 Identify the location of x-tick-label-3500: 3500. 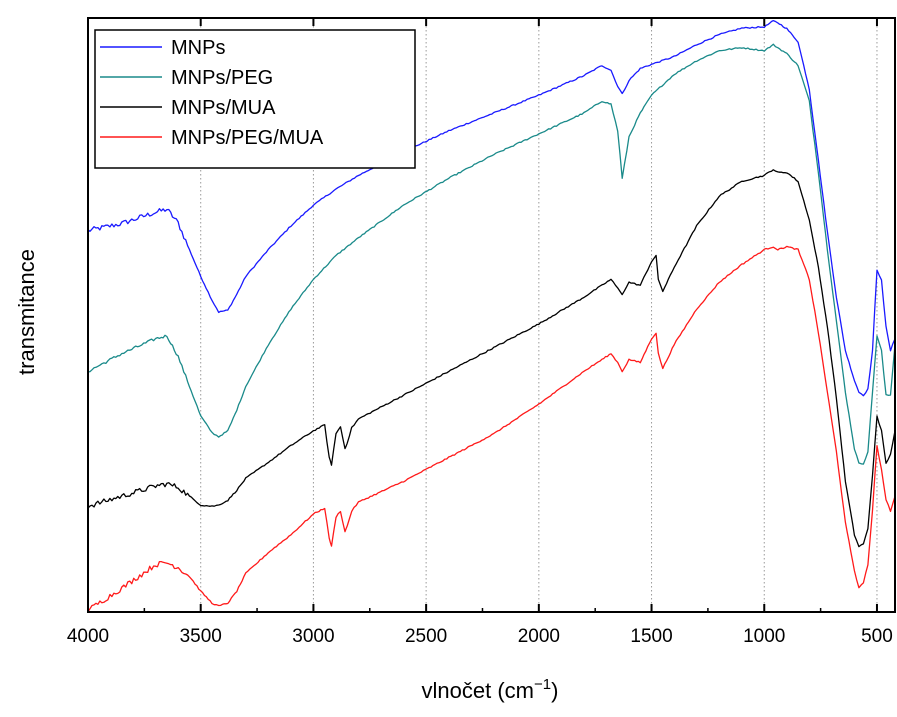
(201, 636).